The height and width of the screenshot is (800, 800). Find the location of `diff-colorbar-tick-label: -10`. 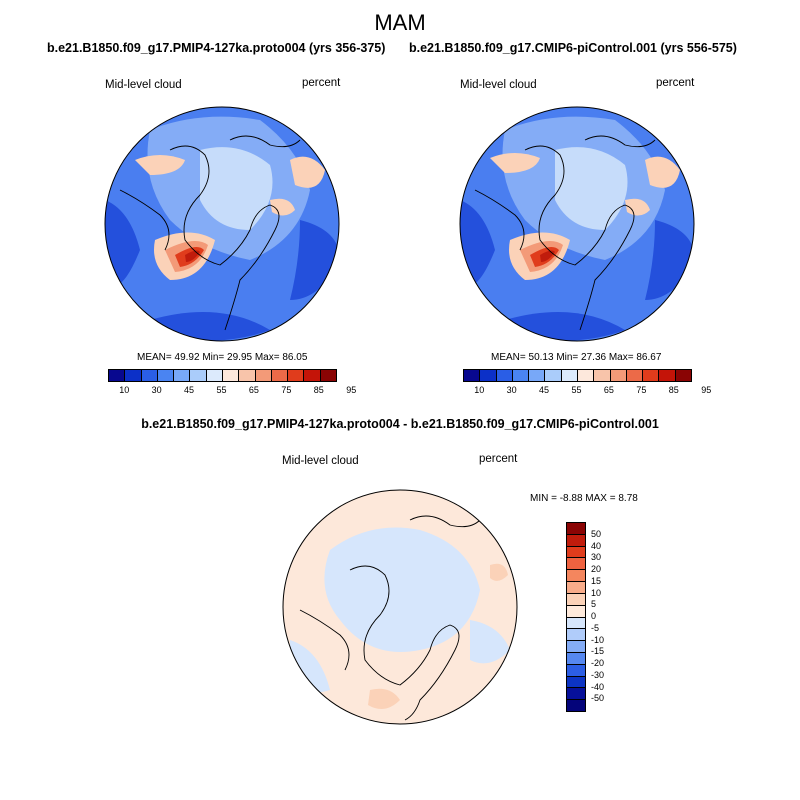

diff-colorbar-tick-label: -10 is located at coordinates (598, 639).